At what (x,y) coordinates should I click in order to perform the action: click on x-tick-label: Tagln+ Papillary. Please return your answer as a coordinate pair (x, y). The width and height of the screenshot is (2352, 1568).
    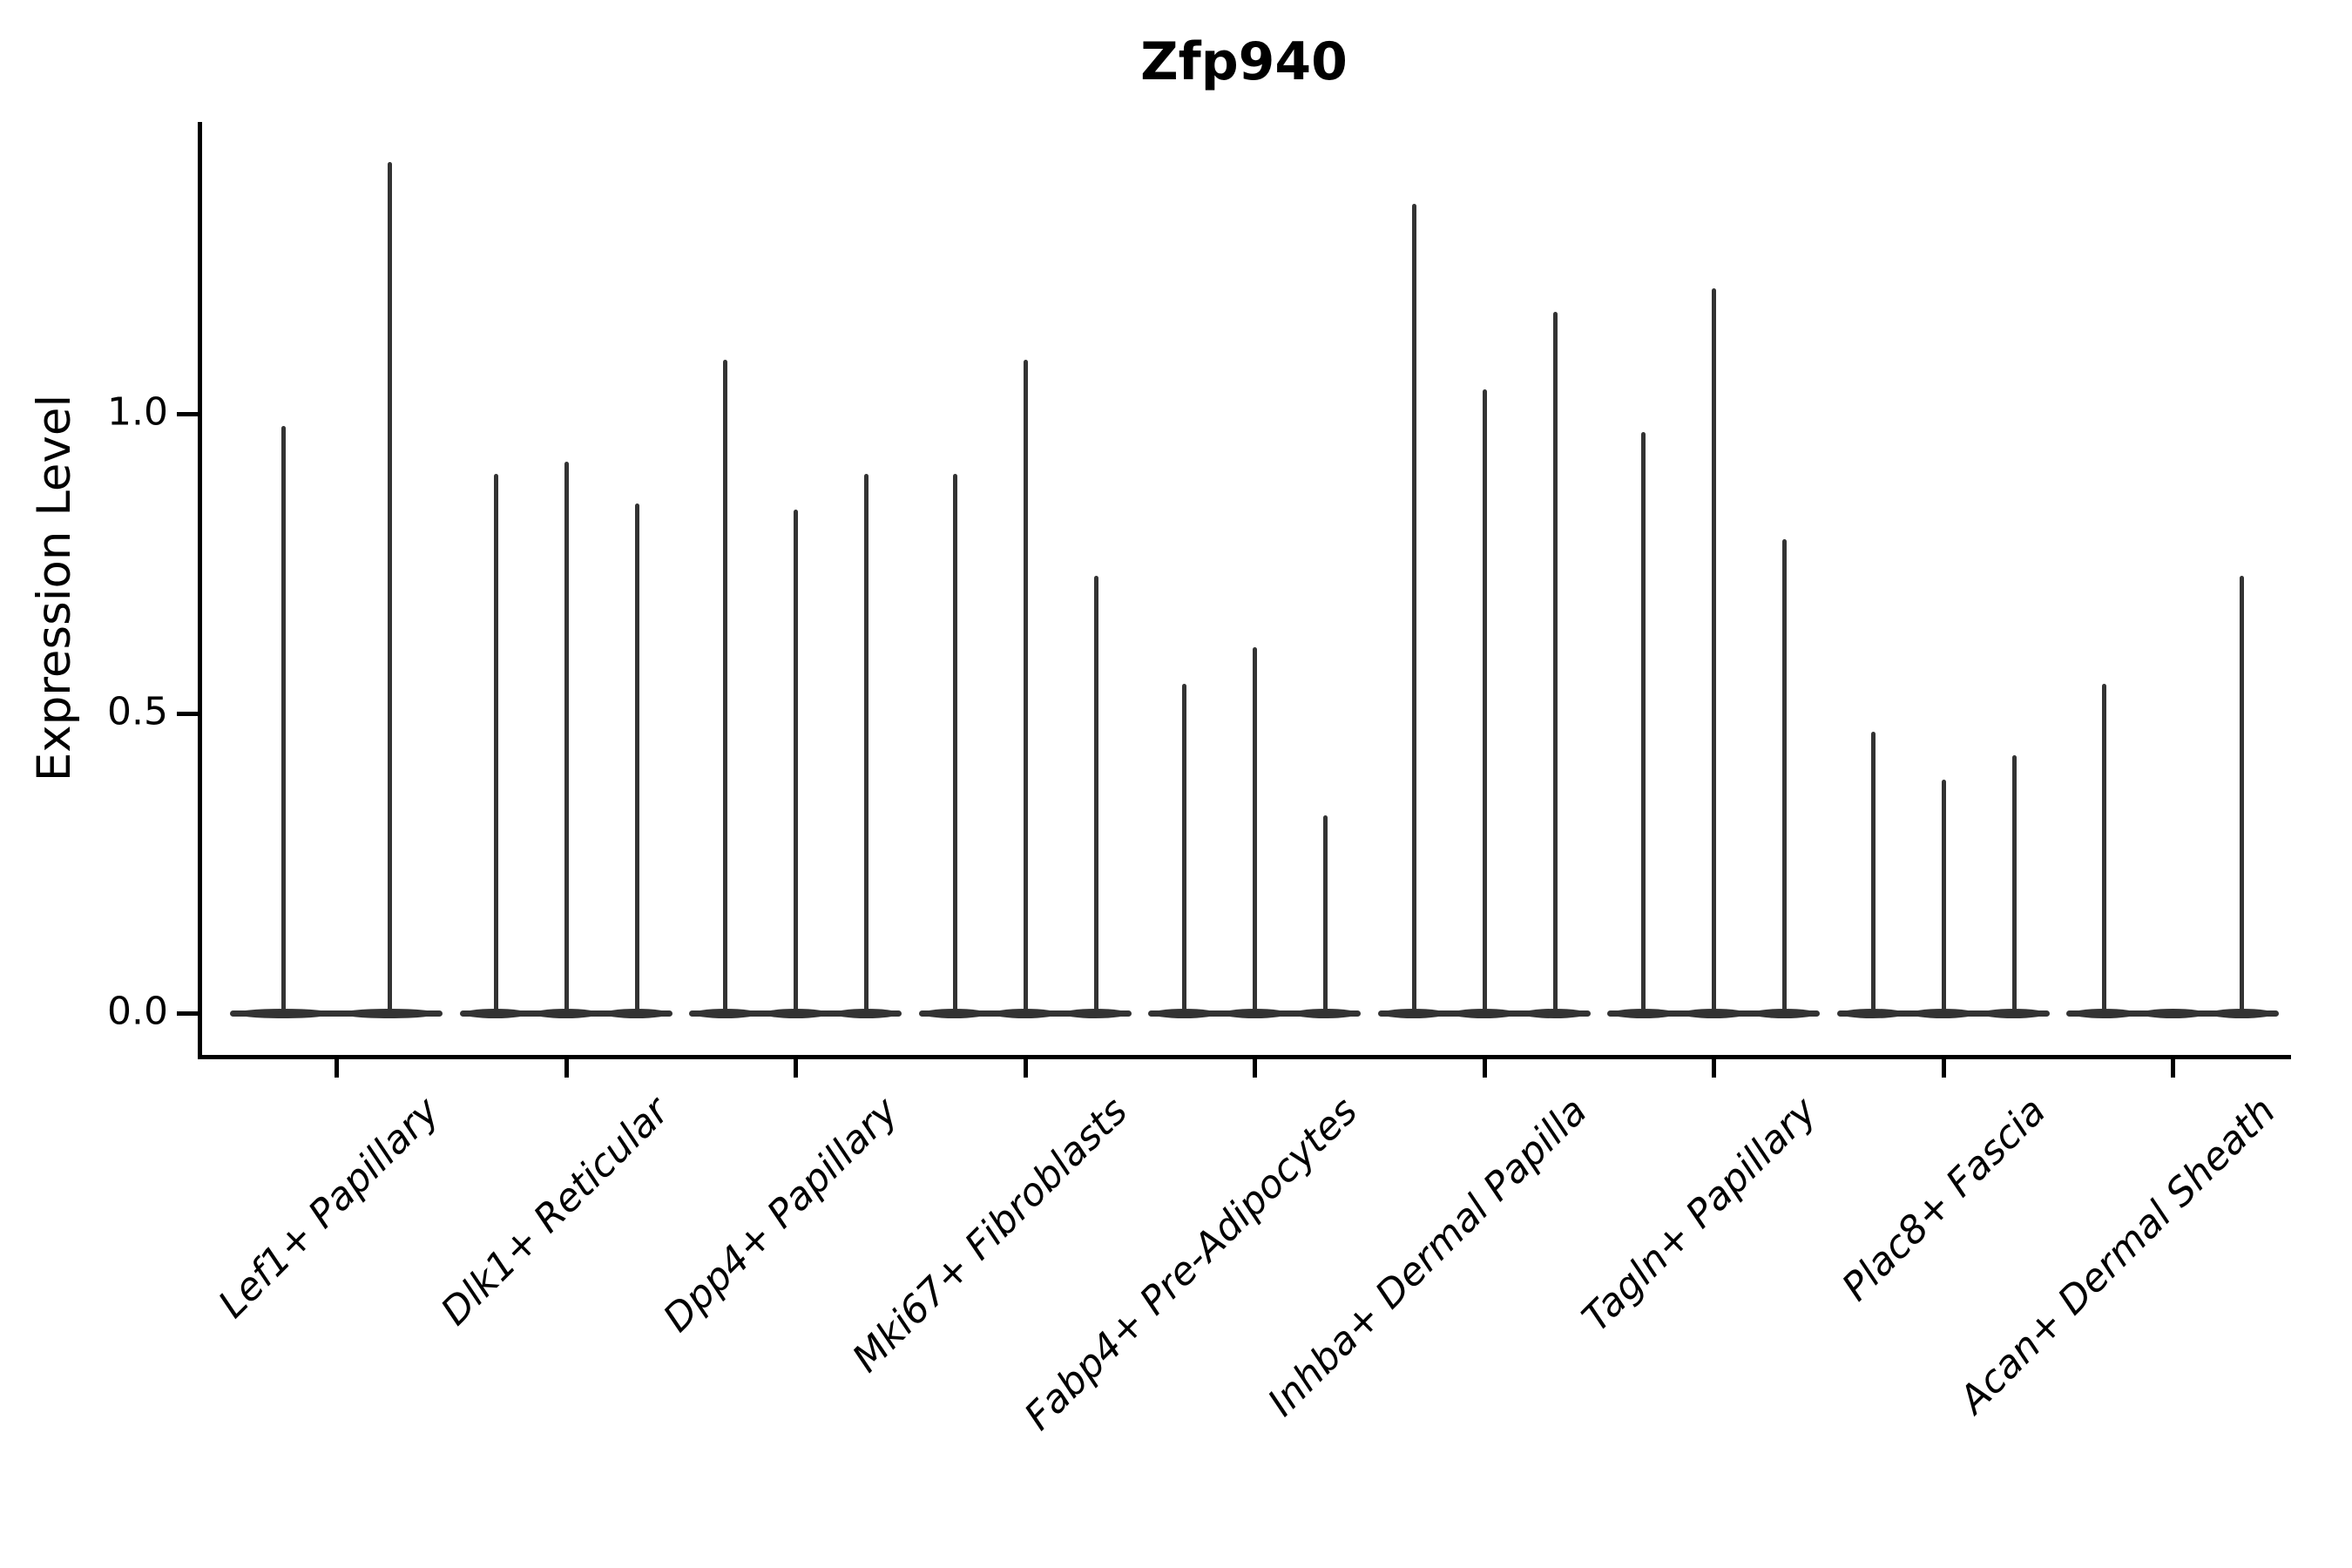
    Looking at the image, I should click on (1699, 1215).